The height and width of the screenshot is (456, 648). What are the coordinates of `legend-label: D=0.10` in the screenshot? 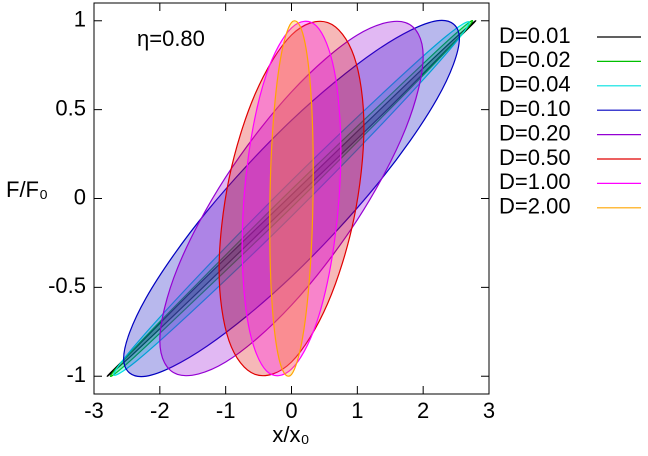 It's located at (535, 108).